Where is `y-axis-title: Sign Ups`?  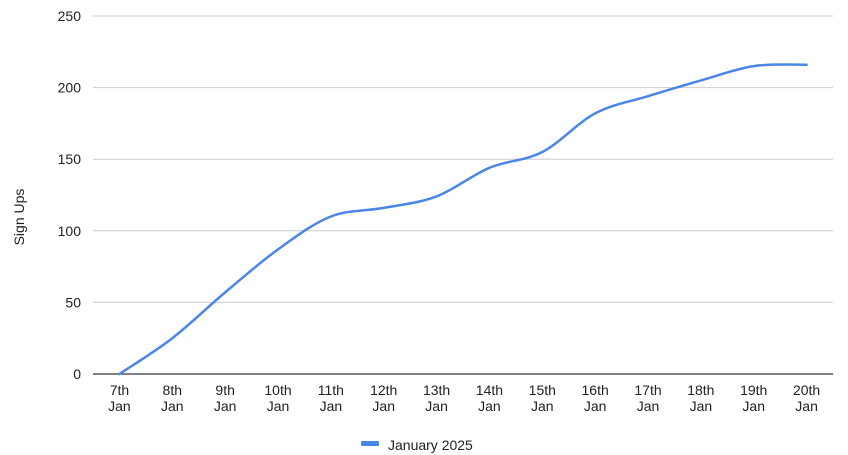
y-axis-title: Sign Ups is located at coordinates (19, 217).